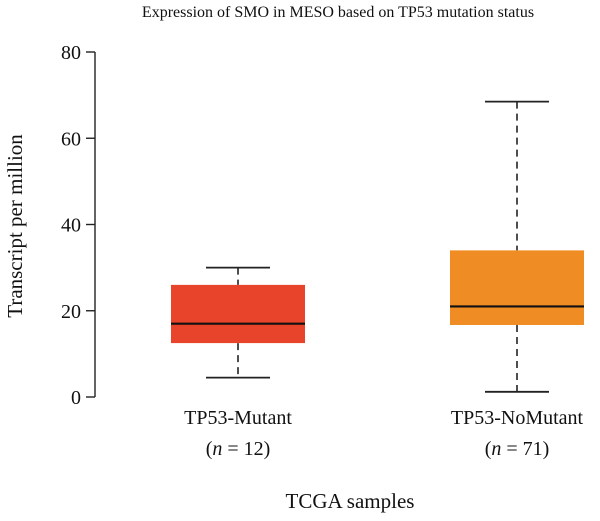  Describe the element at coordinates (71, 226) in the screenshot. I see `y-tick-label: 40` at that location.